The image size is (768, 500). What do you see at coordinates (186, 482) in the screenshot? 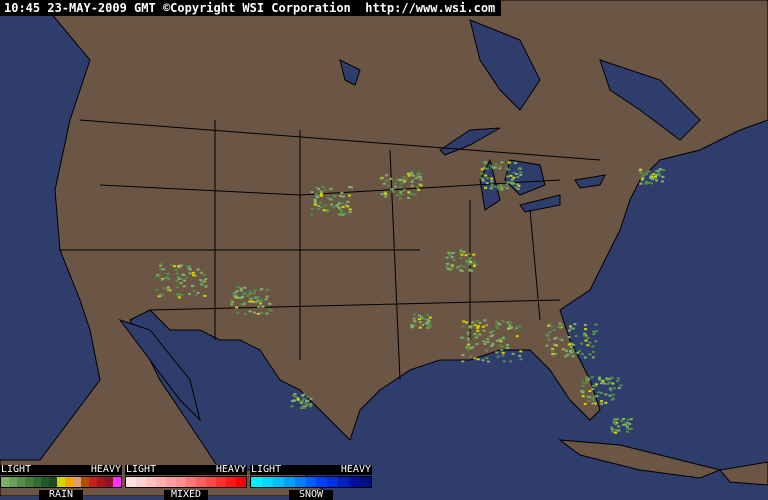
I see `legend-mixed: LIGHT HEAVY MIXED` at bounding box center [186, 482].